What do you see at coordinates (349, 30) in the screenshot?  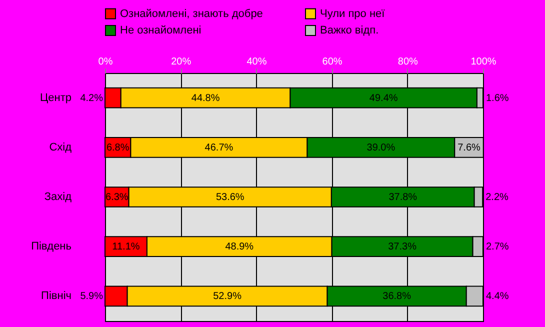 I see `legend-label: Важко відп.` at bounding box center [349, 30].